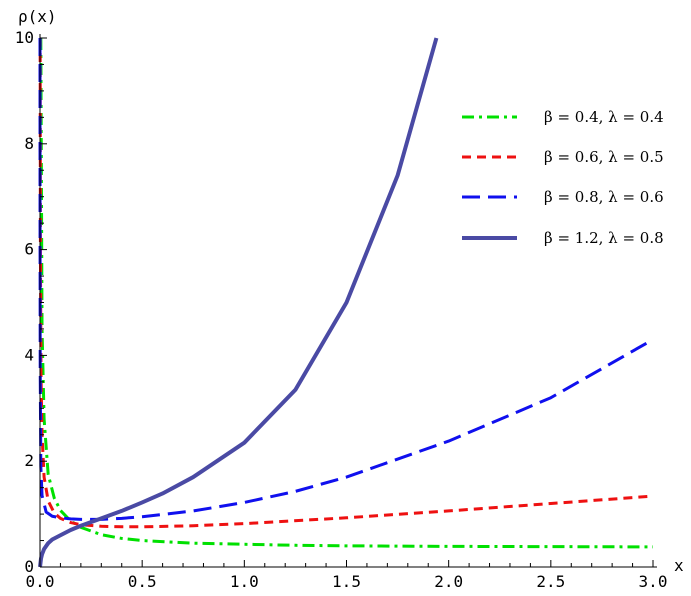  What do you see at coordinates (448, 581) in the screenshot?
I see `x-tick-label: 2.0` at bounding box center [448, 581].